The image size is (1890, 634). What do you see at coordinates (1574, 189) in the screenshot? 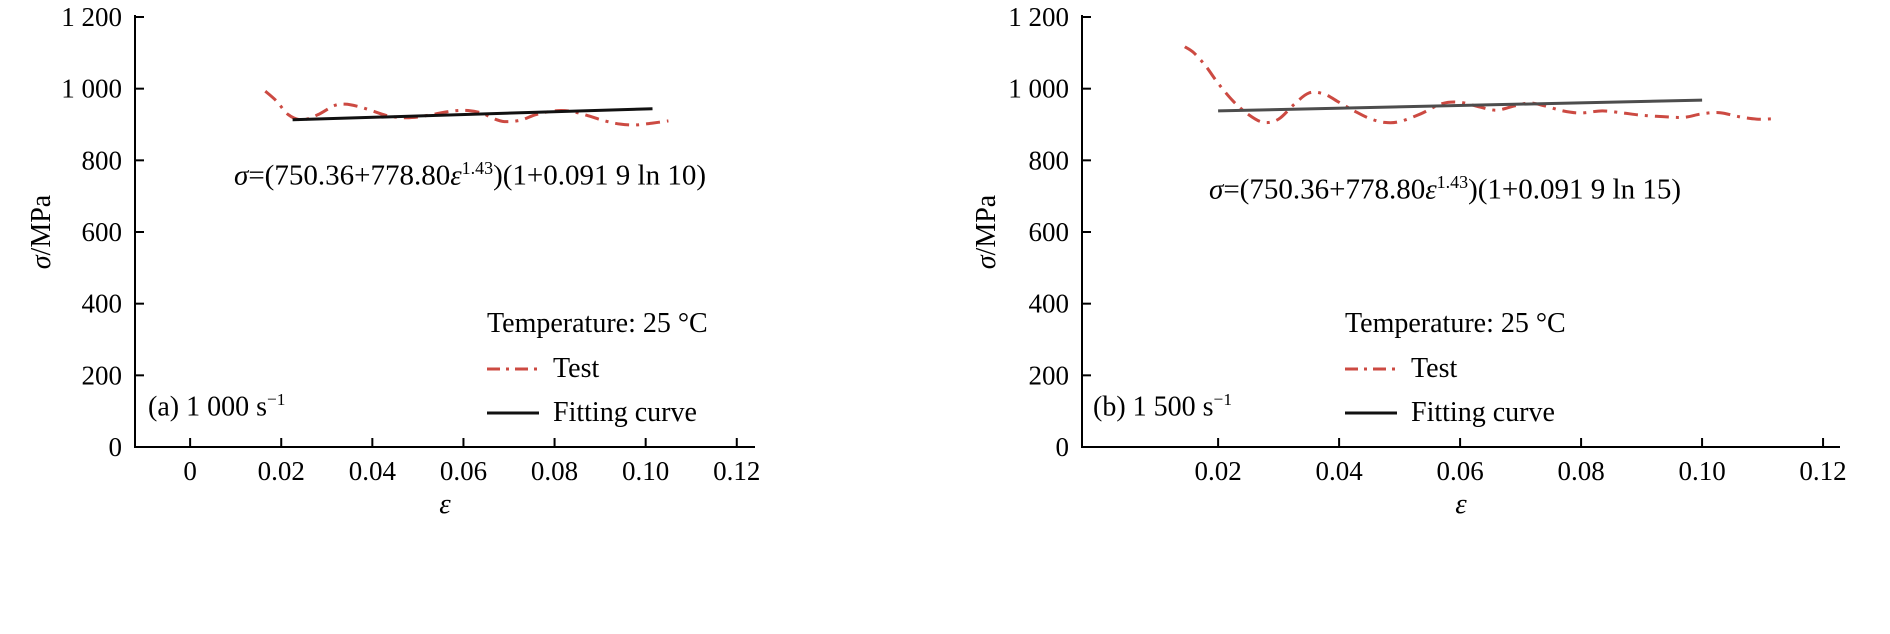
I see `equation-tail: )(1+0.091 9 ln 15)` at bounding box center [1574, 189].